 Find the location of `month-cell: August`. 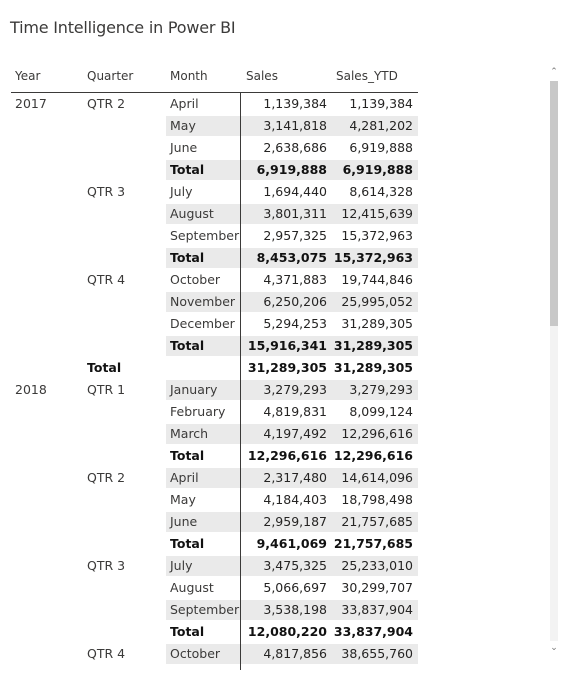

month-cell: August is located at coordinates (192, 213).